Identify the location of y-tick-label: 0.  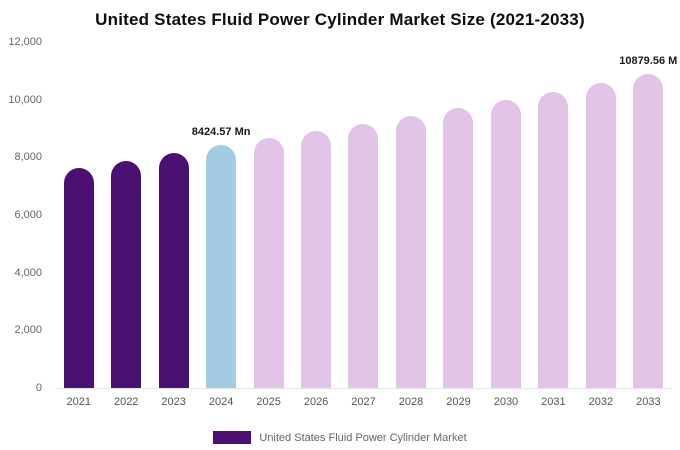
(38, 388).